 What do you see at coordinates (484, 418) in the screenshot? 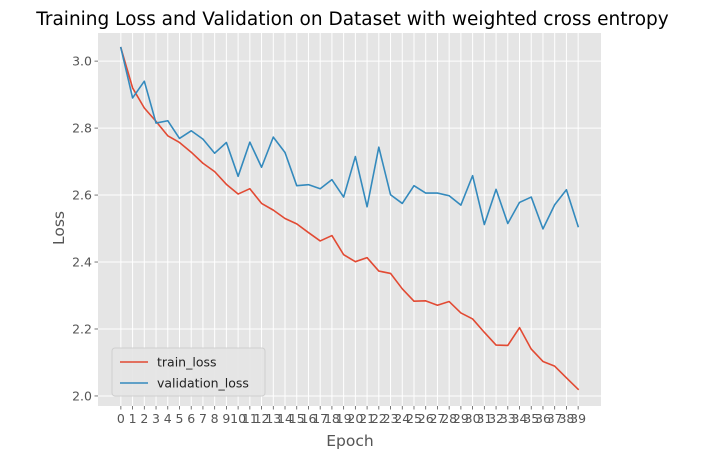
I see `x-tick-label: 31` at bounding box center [484, 418].